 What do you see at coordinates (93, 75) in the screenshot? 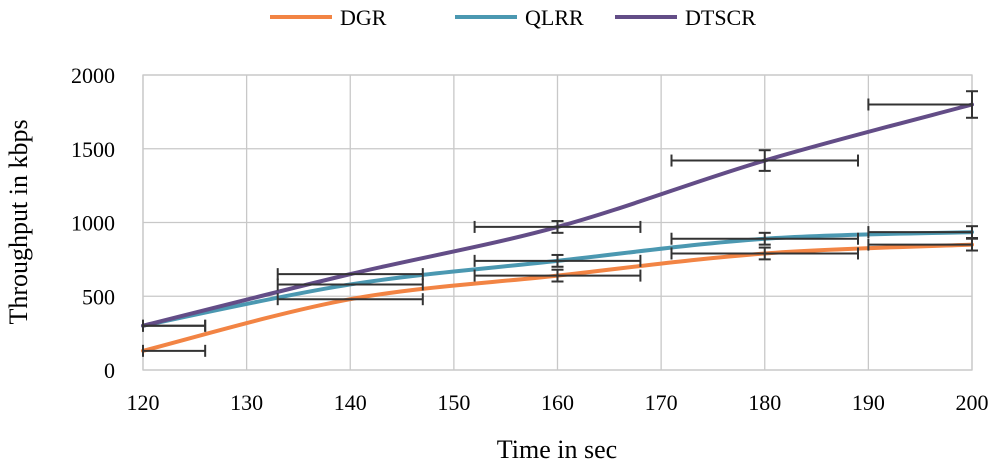
I see `y-tick-label: 2000` at bounding box center [93, 75].